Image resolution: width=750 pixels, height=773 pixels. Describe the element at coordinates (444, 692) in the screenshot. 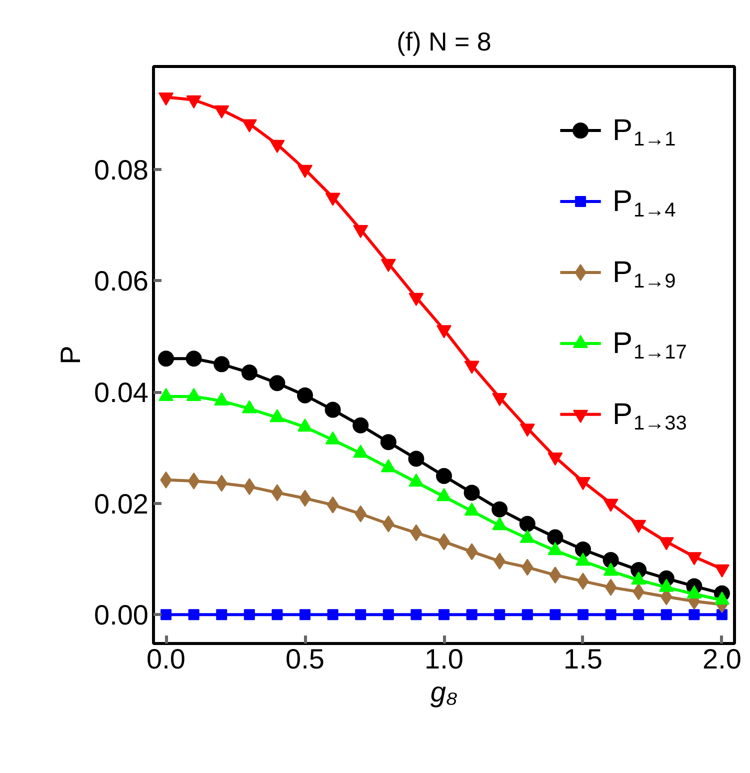

I see `x-axis-title: g₈` at that location.